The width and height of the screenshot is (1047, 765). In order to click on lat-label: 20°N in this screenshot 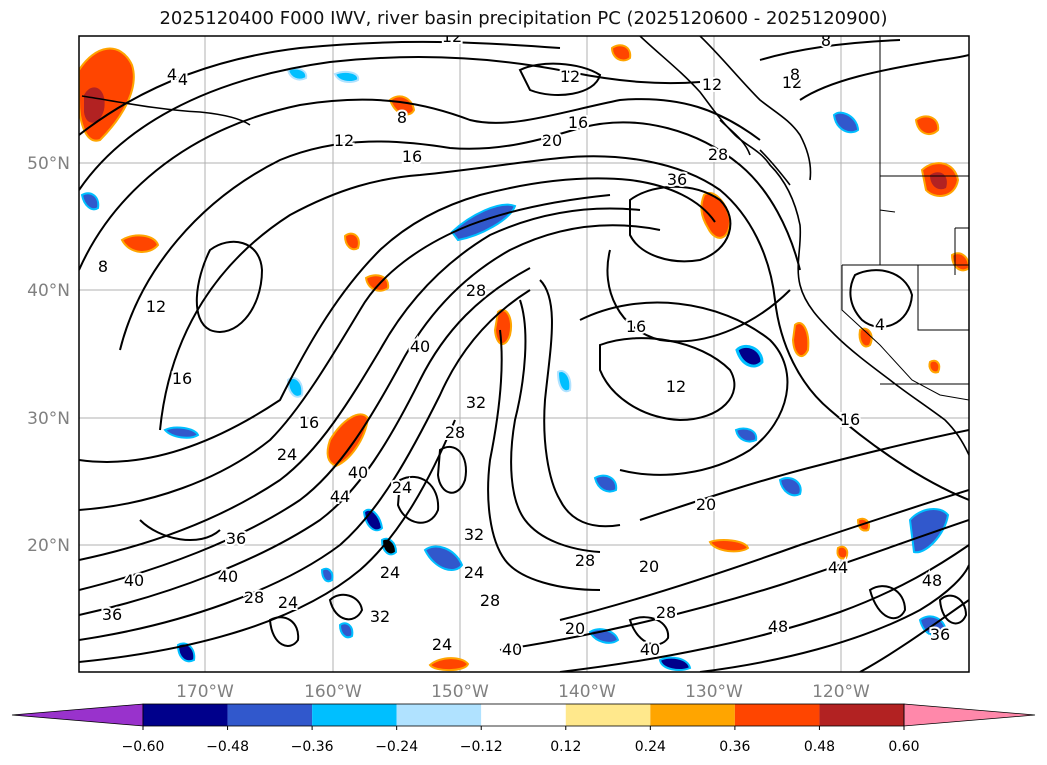, I will do `click(48, 546)`.